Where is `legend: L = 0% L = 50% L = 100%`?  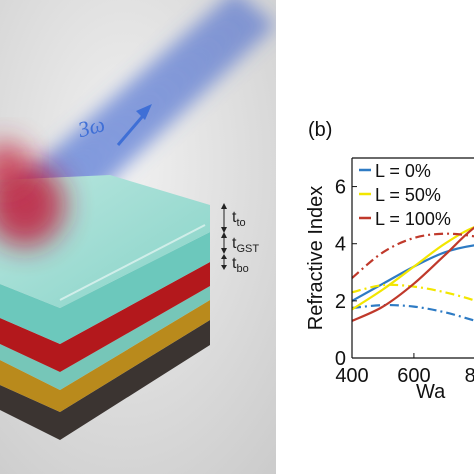 legend: L = 0% L = 50% L = 100% is located at coordinates (405, 195).